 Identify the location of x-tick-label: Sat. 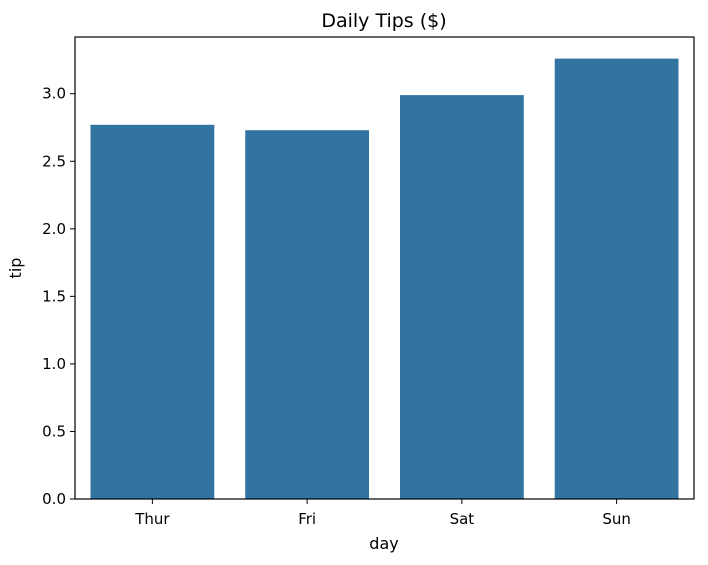
(462, 519).